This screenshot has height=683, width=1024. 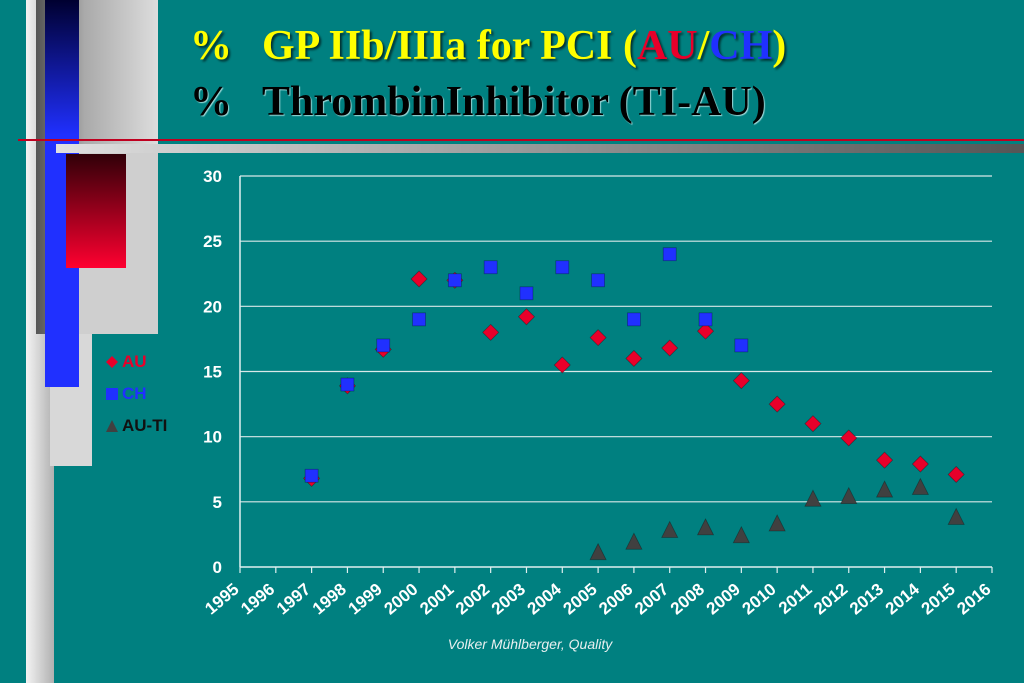 What do you see at coordinates (293, 599) in the screenshot?
I see `x-tick-label: 1997` at bounding box center [293, 599].